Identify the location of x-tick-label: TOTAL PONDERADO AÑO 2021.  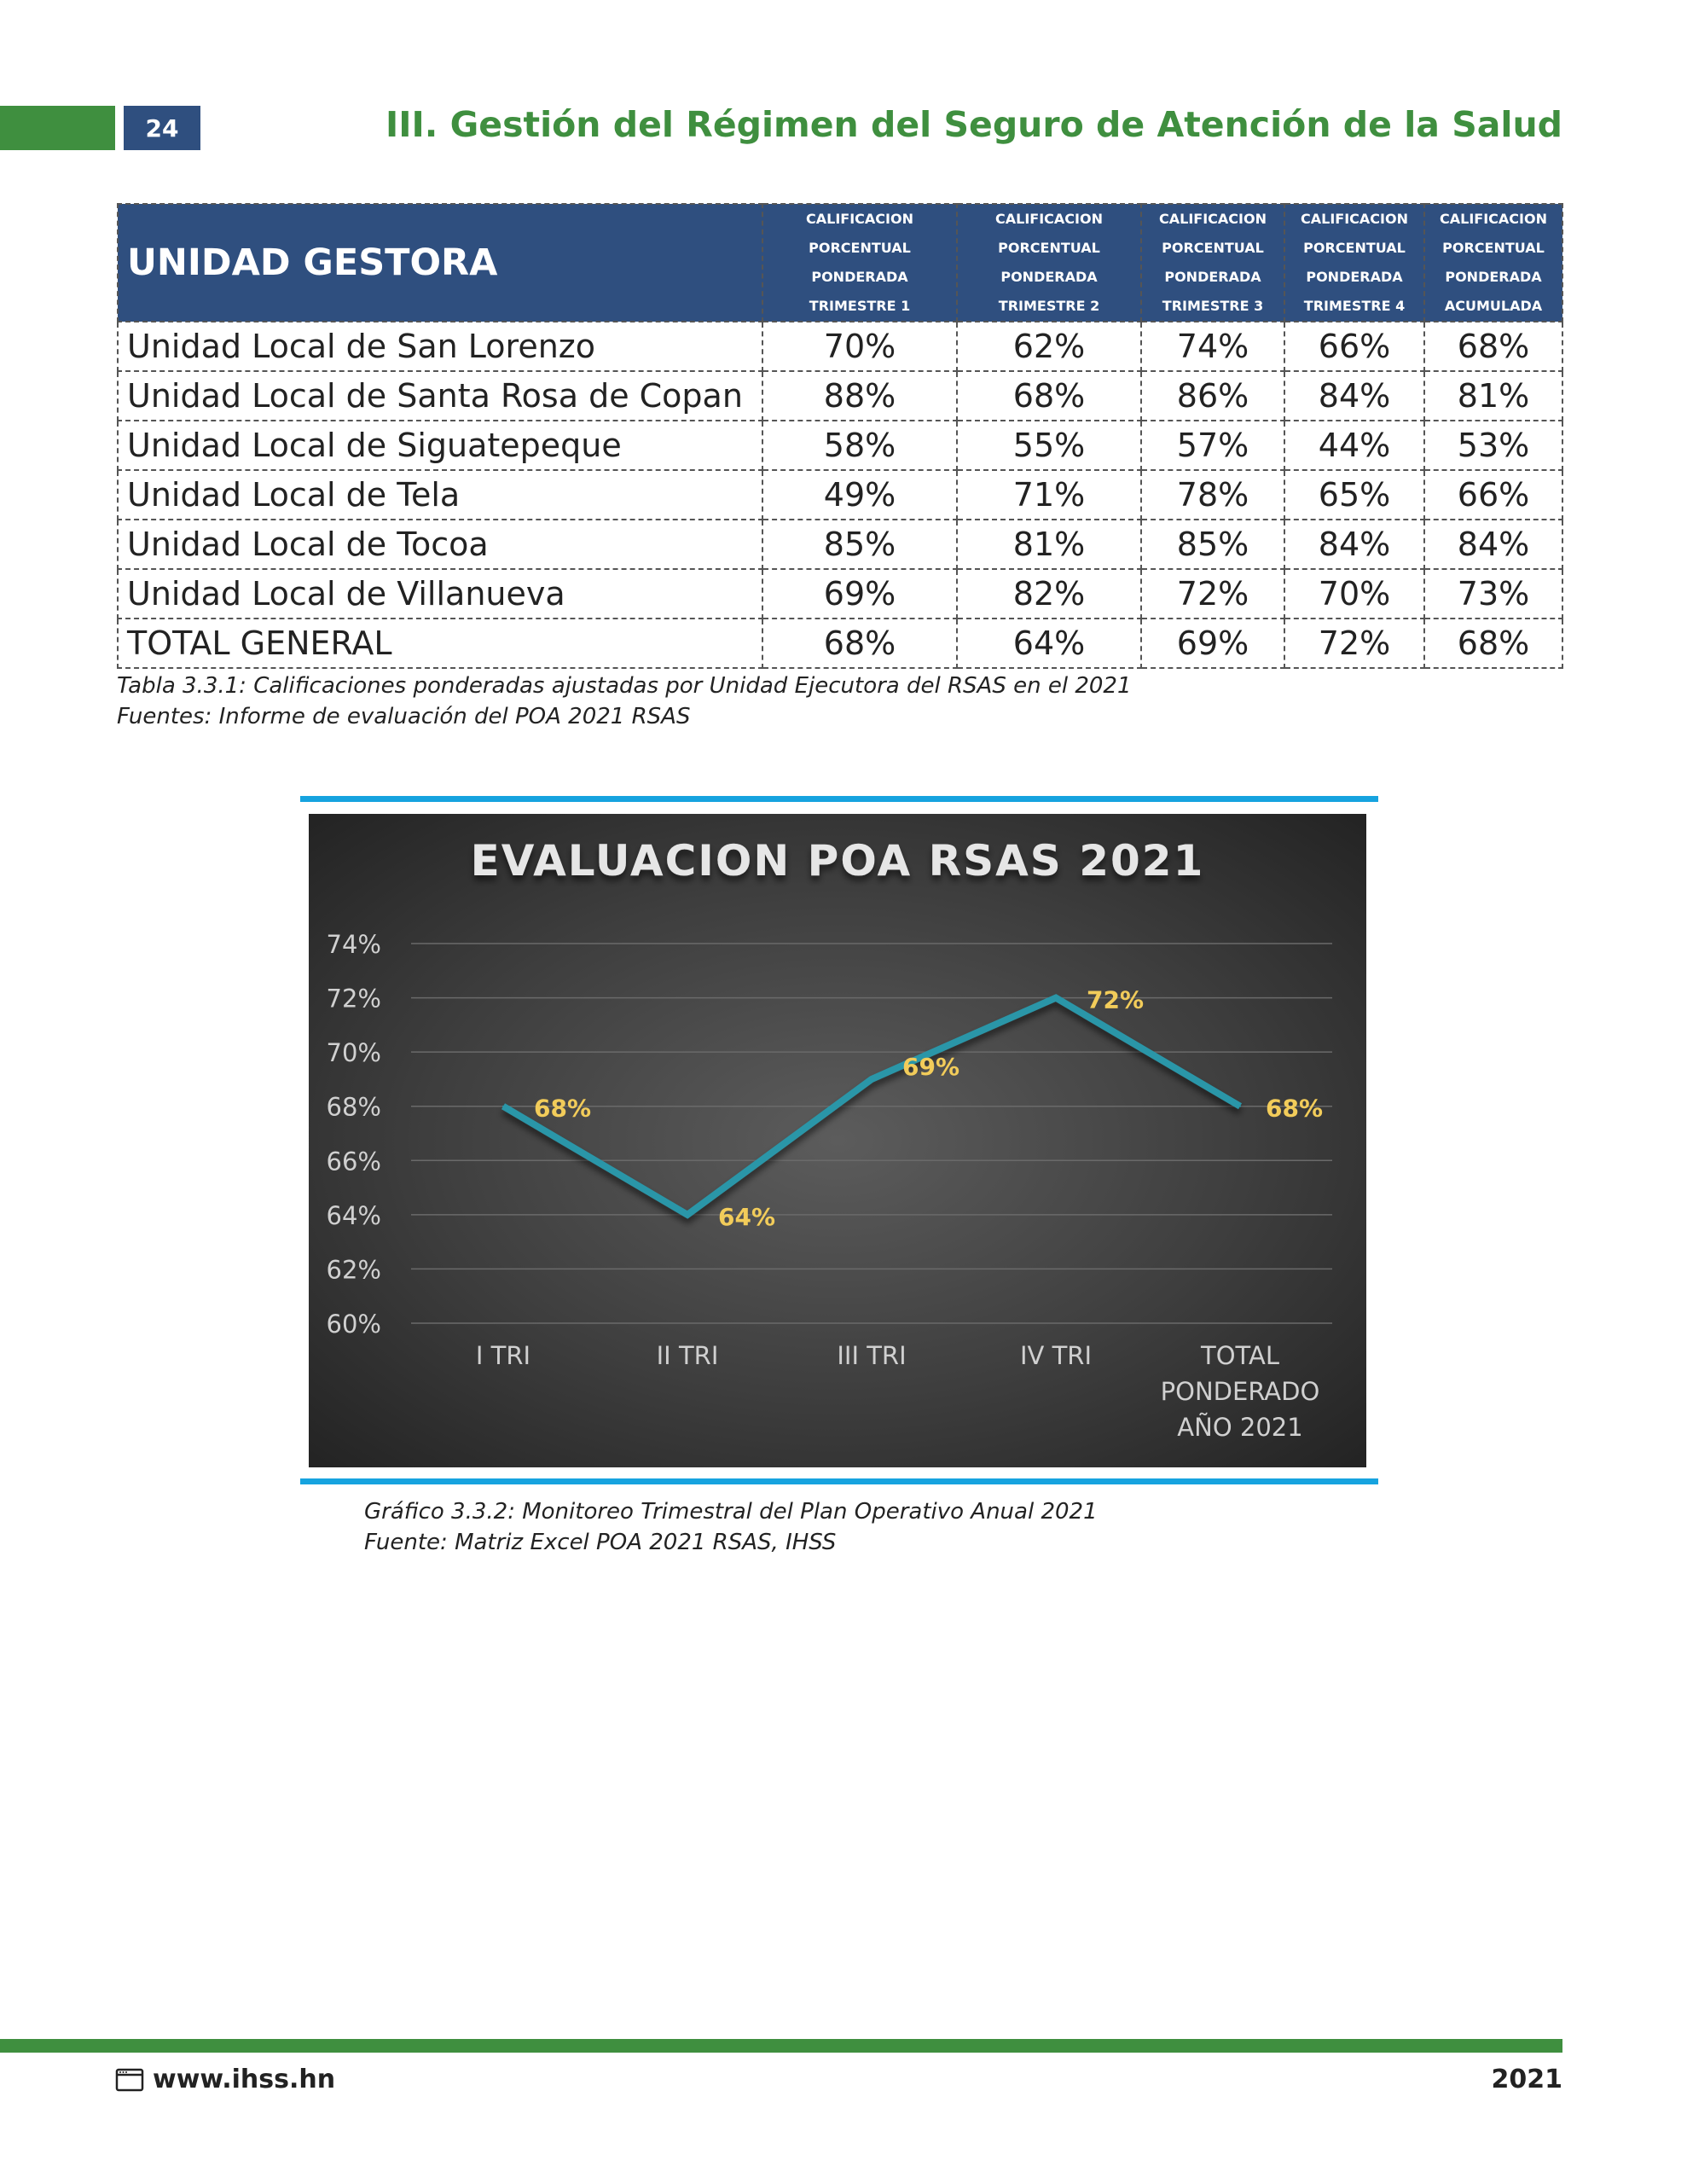
(1240, 1391).